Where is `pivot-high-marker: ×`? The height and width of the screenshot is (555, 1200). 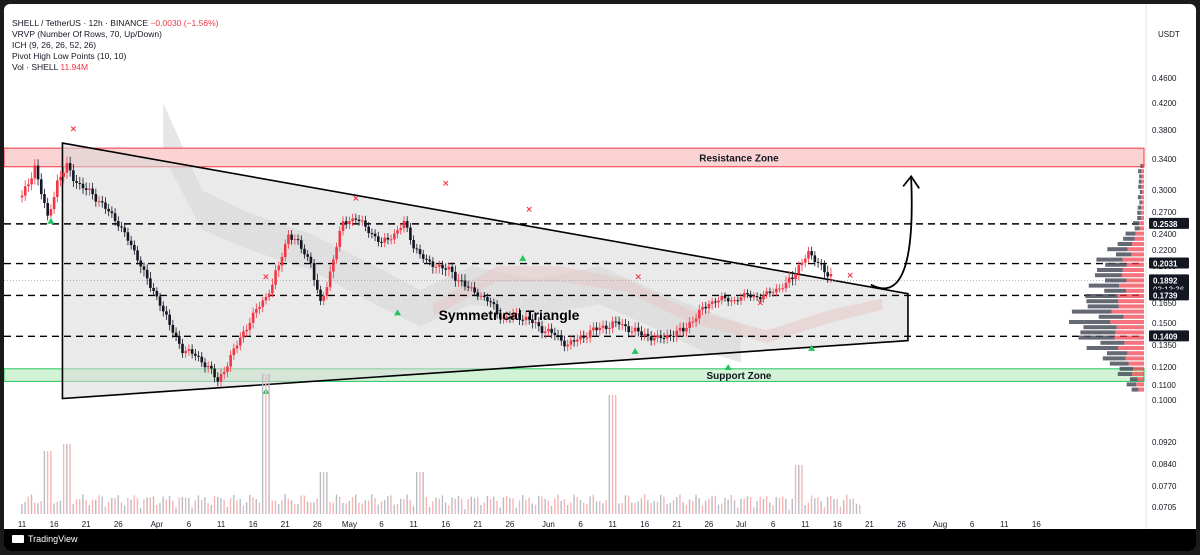 pivot-high-marker: × is located at coordinates (446, 184).